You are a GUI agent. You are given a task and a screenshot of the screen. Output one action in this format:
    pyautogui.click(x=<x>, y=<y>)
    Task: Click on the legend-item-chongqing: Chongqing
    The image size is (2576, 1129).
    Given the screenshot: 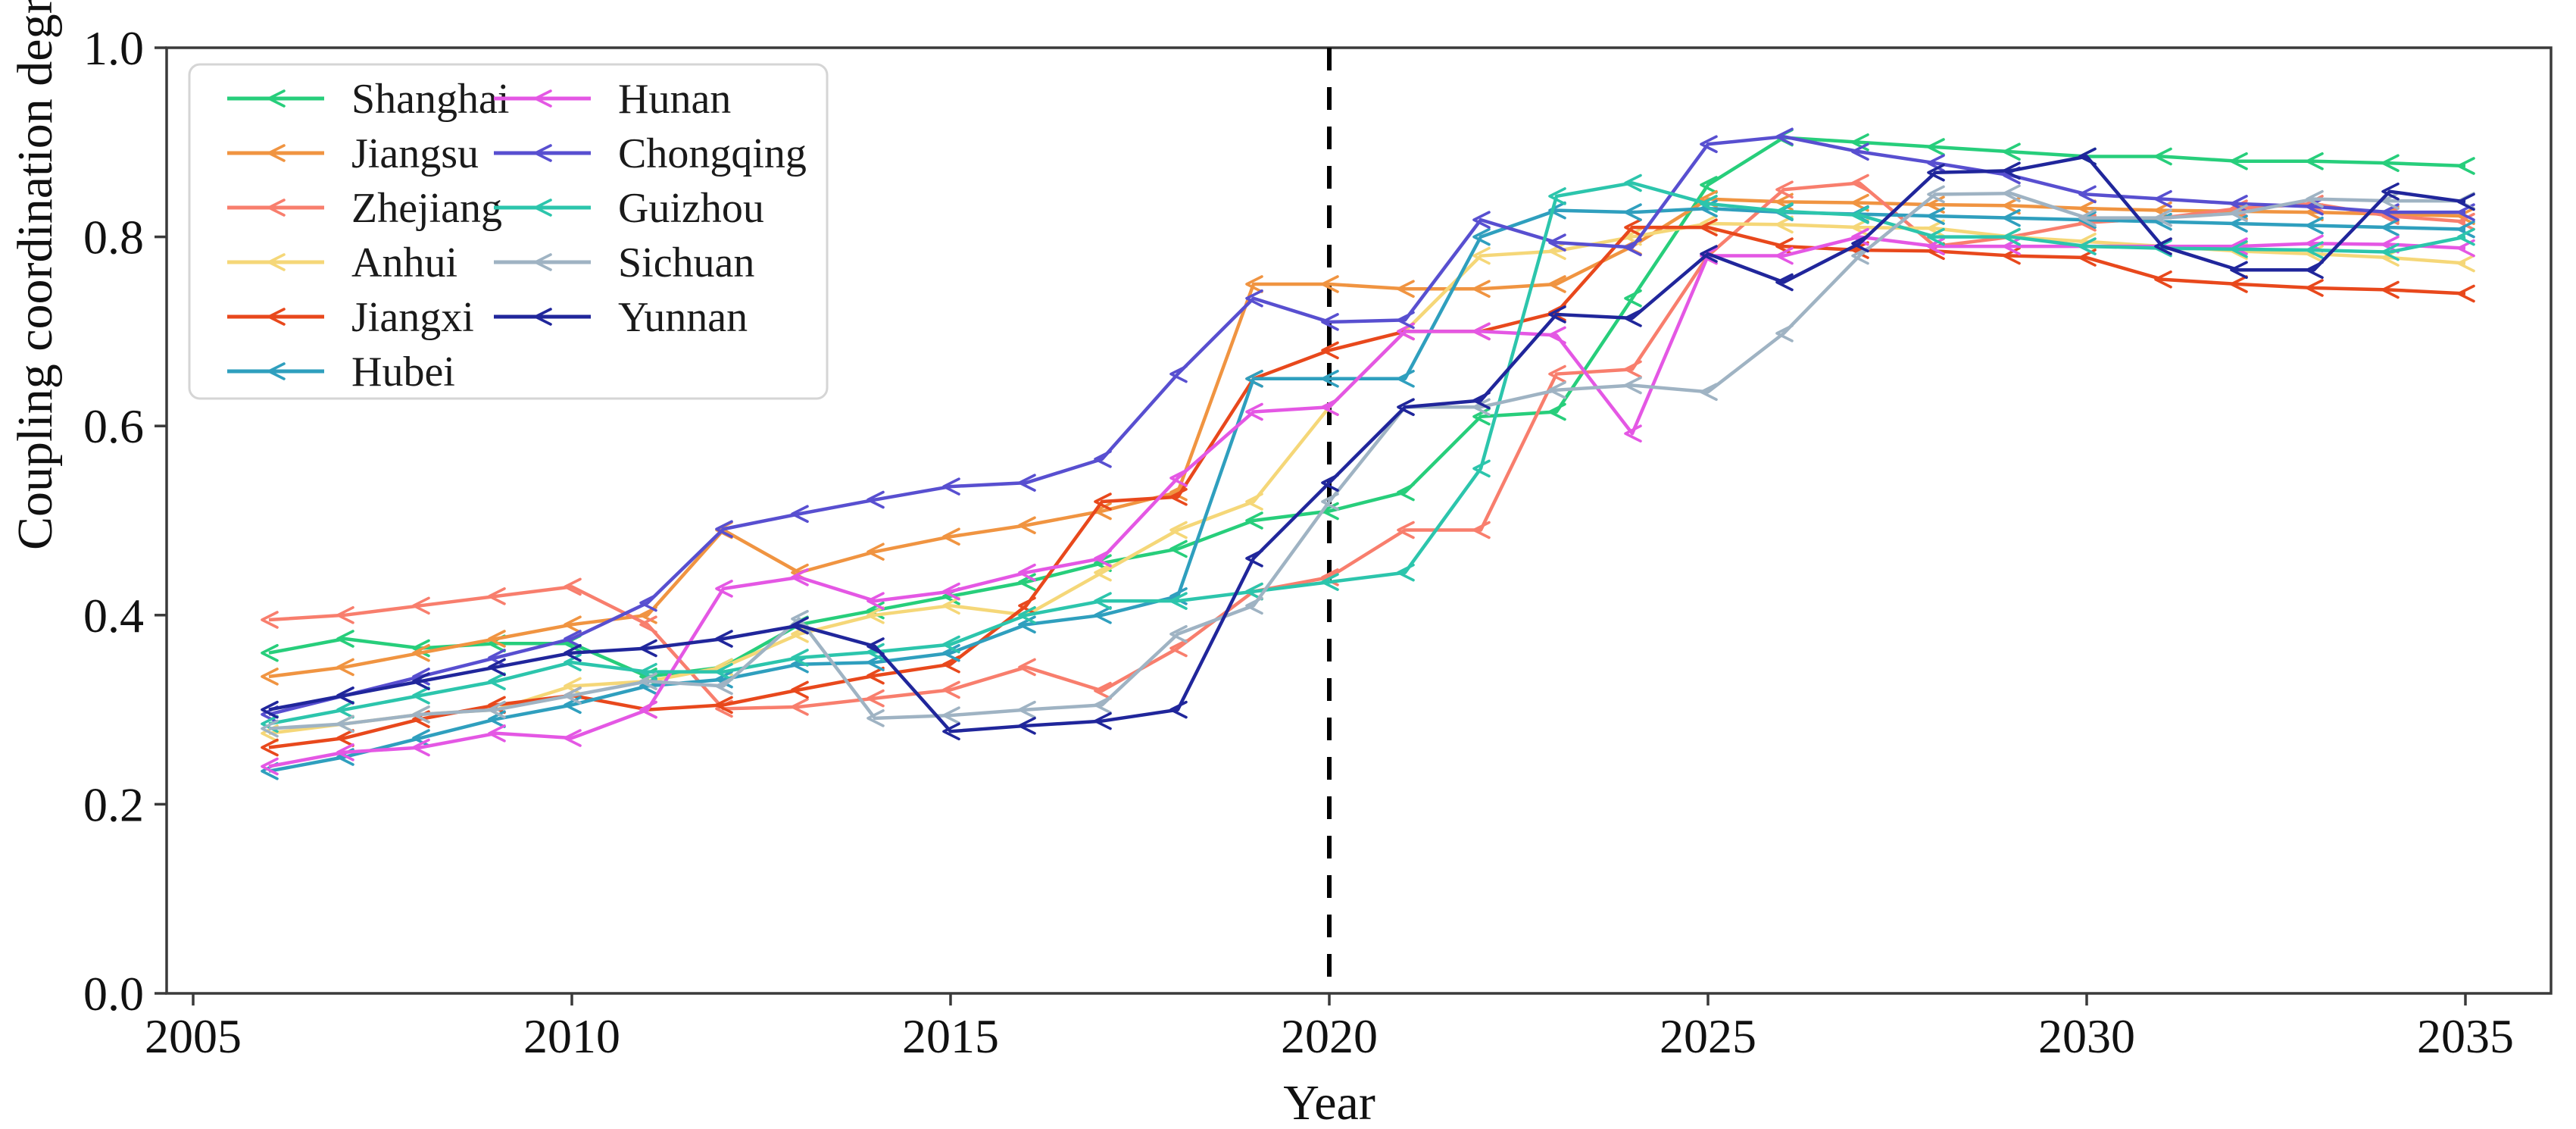 What is the action you would take?
    pyautogui.click(x=651, y=153)
    